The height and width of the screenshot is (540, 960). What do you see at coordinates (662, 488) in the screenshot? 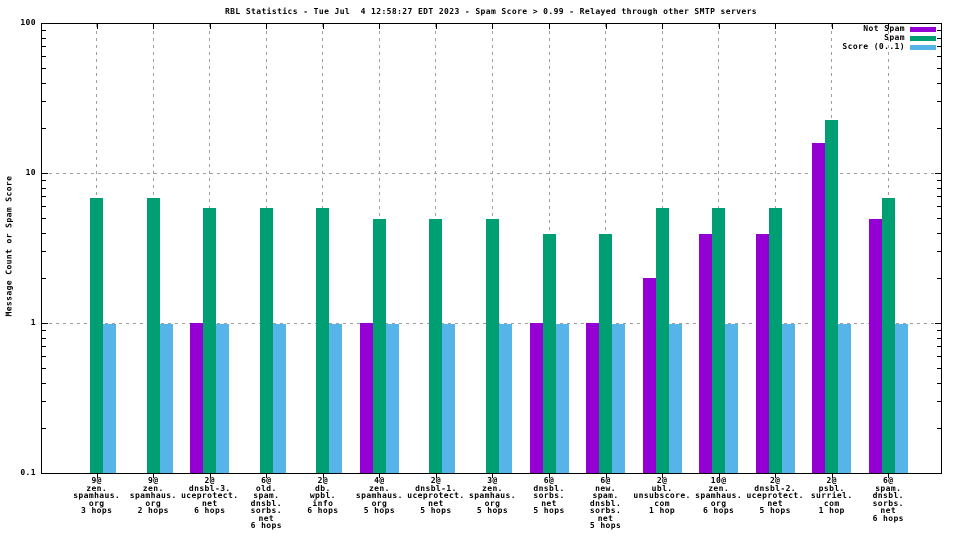
I see `x-tick-label-line: ubl.` at bounding box center [662, 488].